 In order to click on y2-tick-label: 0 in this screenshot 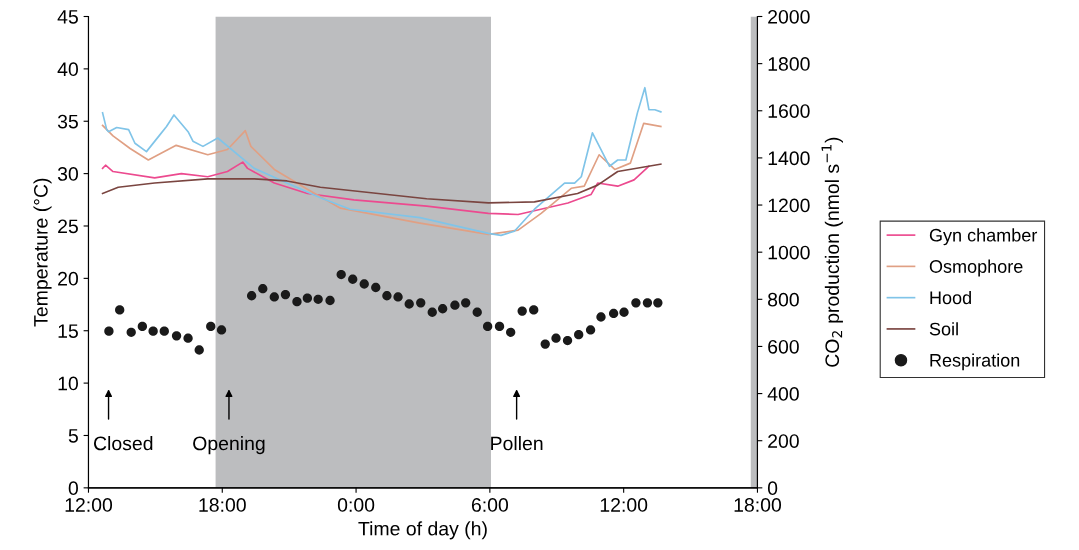, I will do `click(772, 488)`.